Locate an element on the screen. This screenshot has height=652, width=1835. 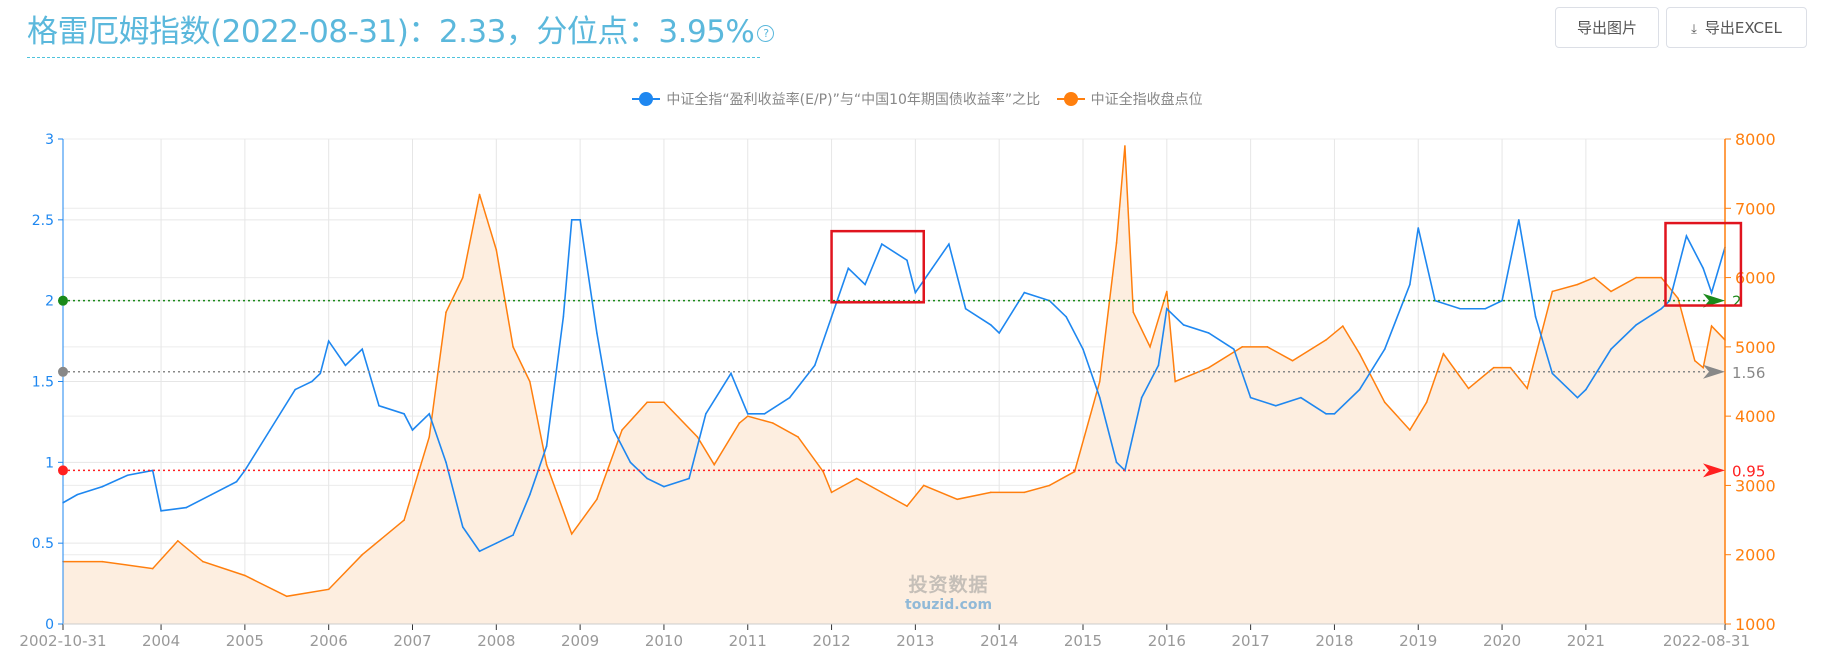
highlight-box is located at coordinates (878, 266).